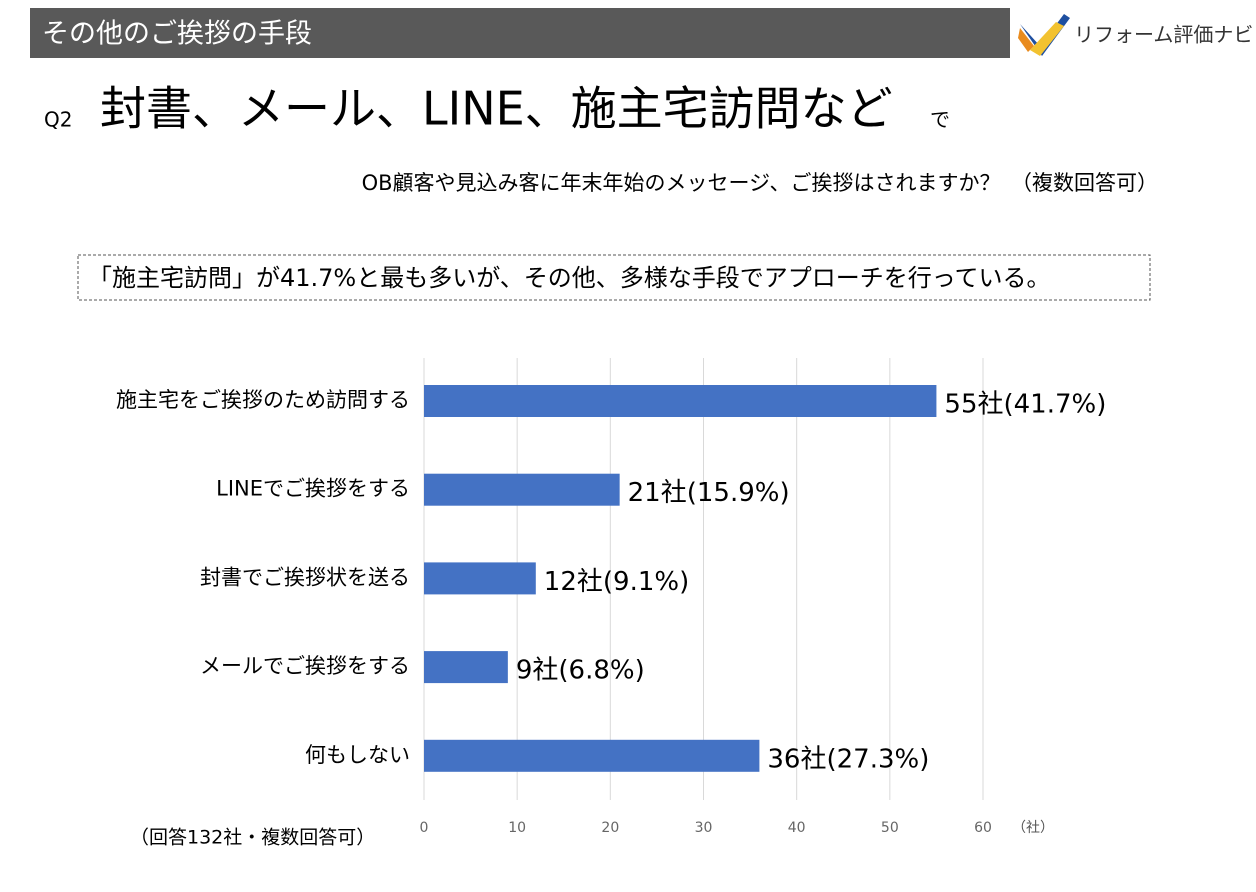 The width and height of the screenshot is (1256, 892). I want to click on data-label: 55社(41.7%), so click(1025, 405).